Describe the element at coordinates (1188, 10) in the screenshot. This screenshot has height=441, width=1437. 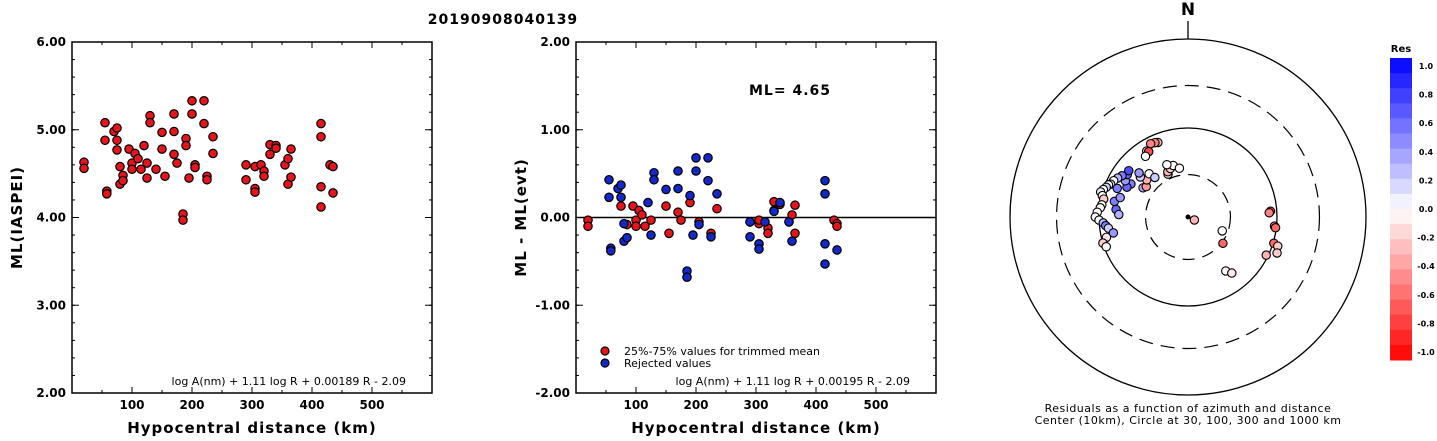
I see `north-label: N` at that location.